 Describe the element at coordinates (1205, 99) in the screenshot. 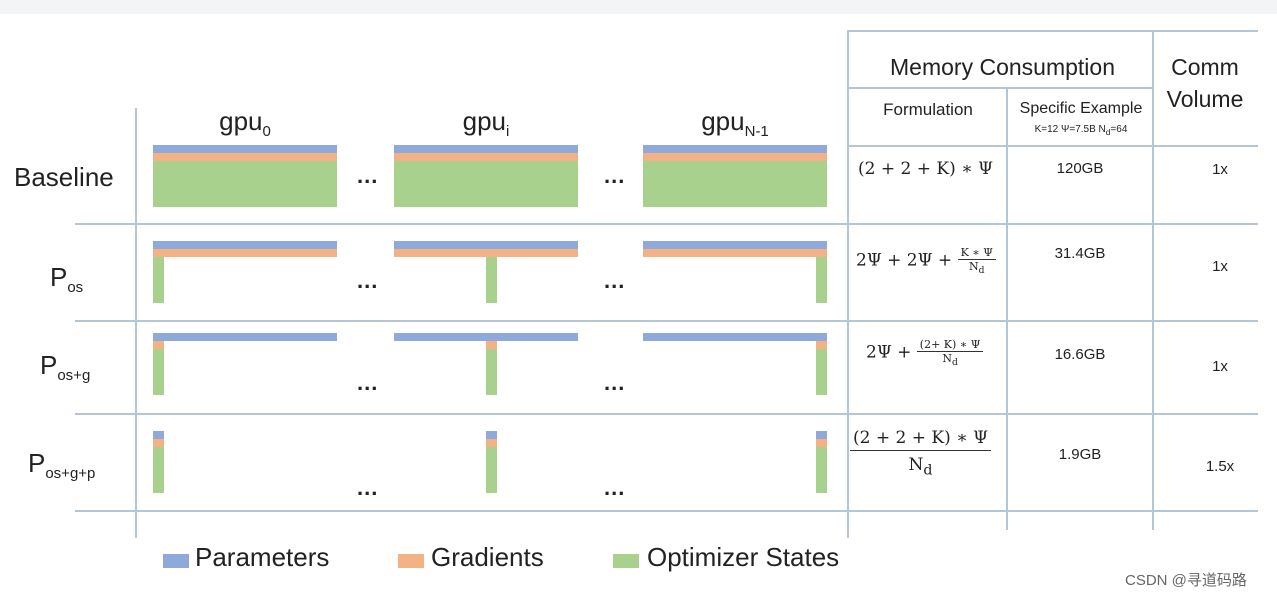

I see `comm-volume-header-line2: Volume` at that location.